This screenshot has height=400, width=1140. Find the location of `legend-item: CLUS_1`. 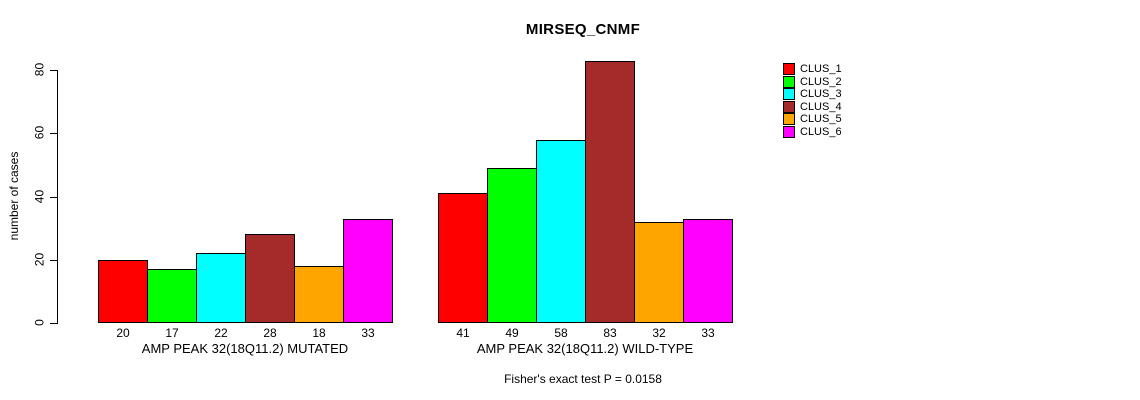

legend-item: CLUS_1 is located at coordinates (812, 69).